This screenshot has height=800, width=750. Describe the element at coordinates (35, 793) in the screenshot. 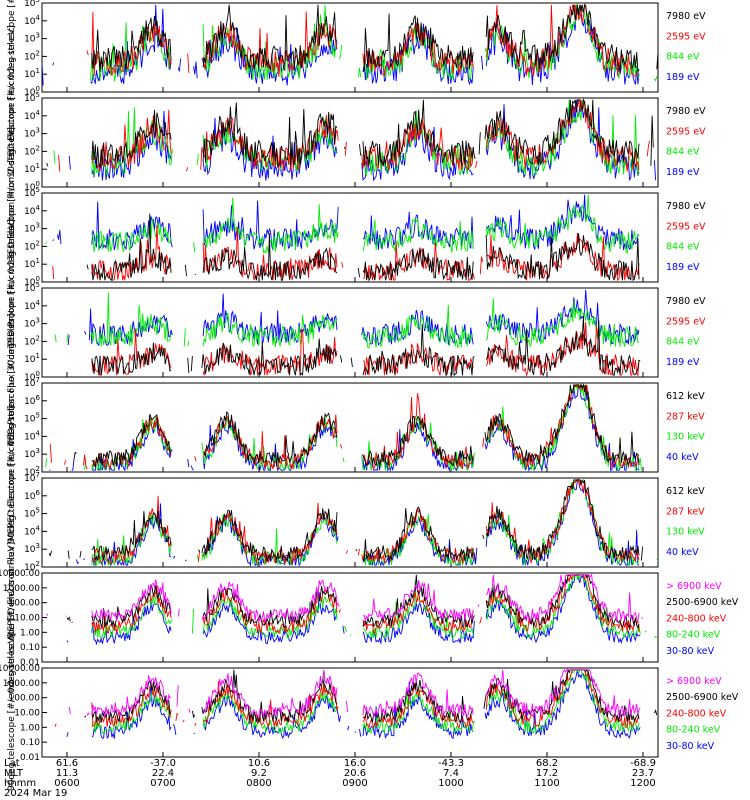

I see `date-label: 2024 Mar 19` at that location.